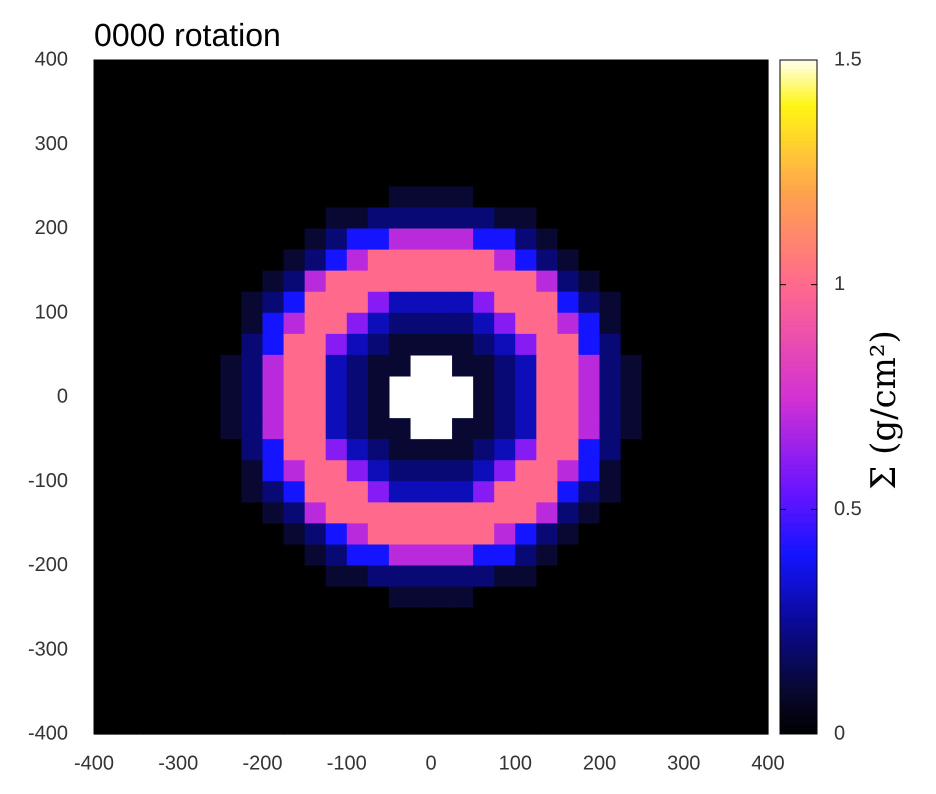 The height and width of the screenshot is (794, 936). I want to click on y-tick-label: 300, so click(51, 143).